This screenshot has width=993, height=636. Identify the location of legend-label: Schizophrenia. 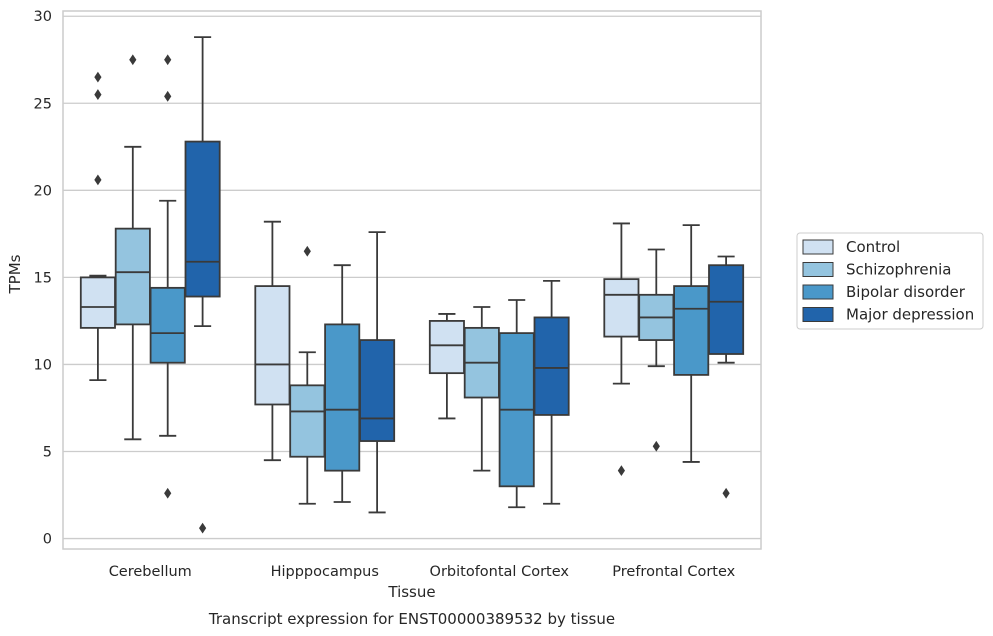
(898, 270).